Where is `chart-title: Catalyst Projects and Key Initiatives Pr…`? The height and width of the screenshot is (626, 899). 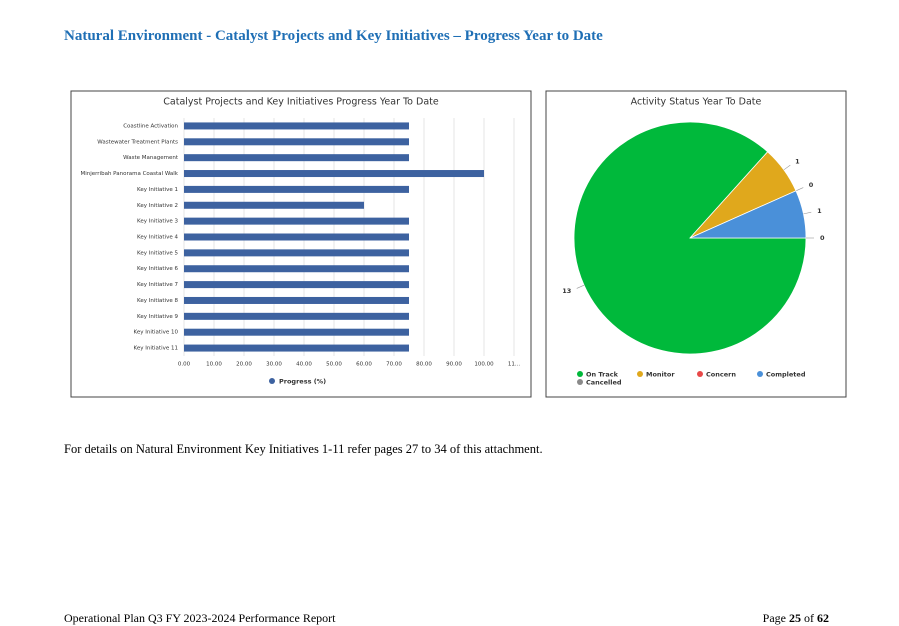 chart-title: Catalyst Projects and Key Initiatives Pr… is located at coordinates (301, 102).